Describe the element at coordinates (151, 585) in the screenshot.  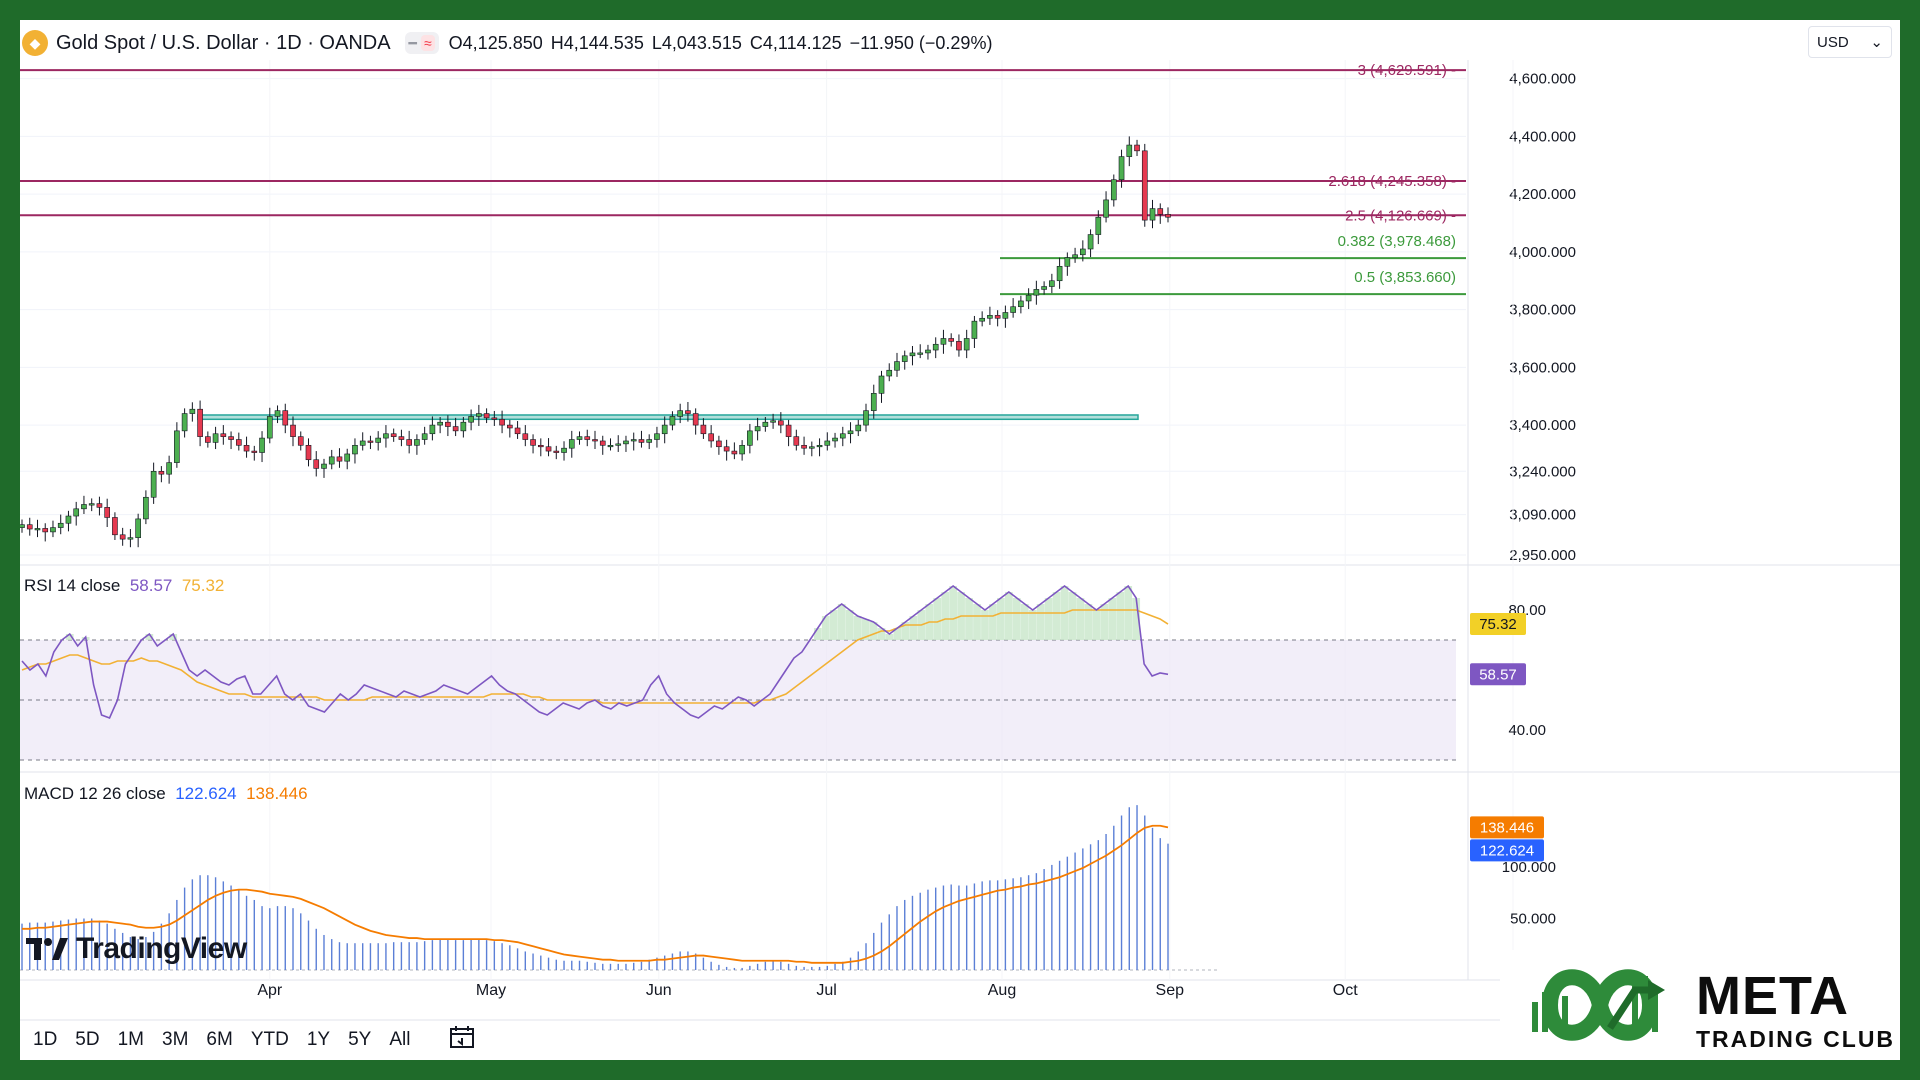
I see `rsi-value: 58.57` at that location.